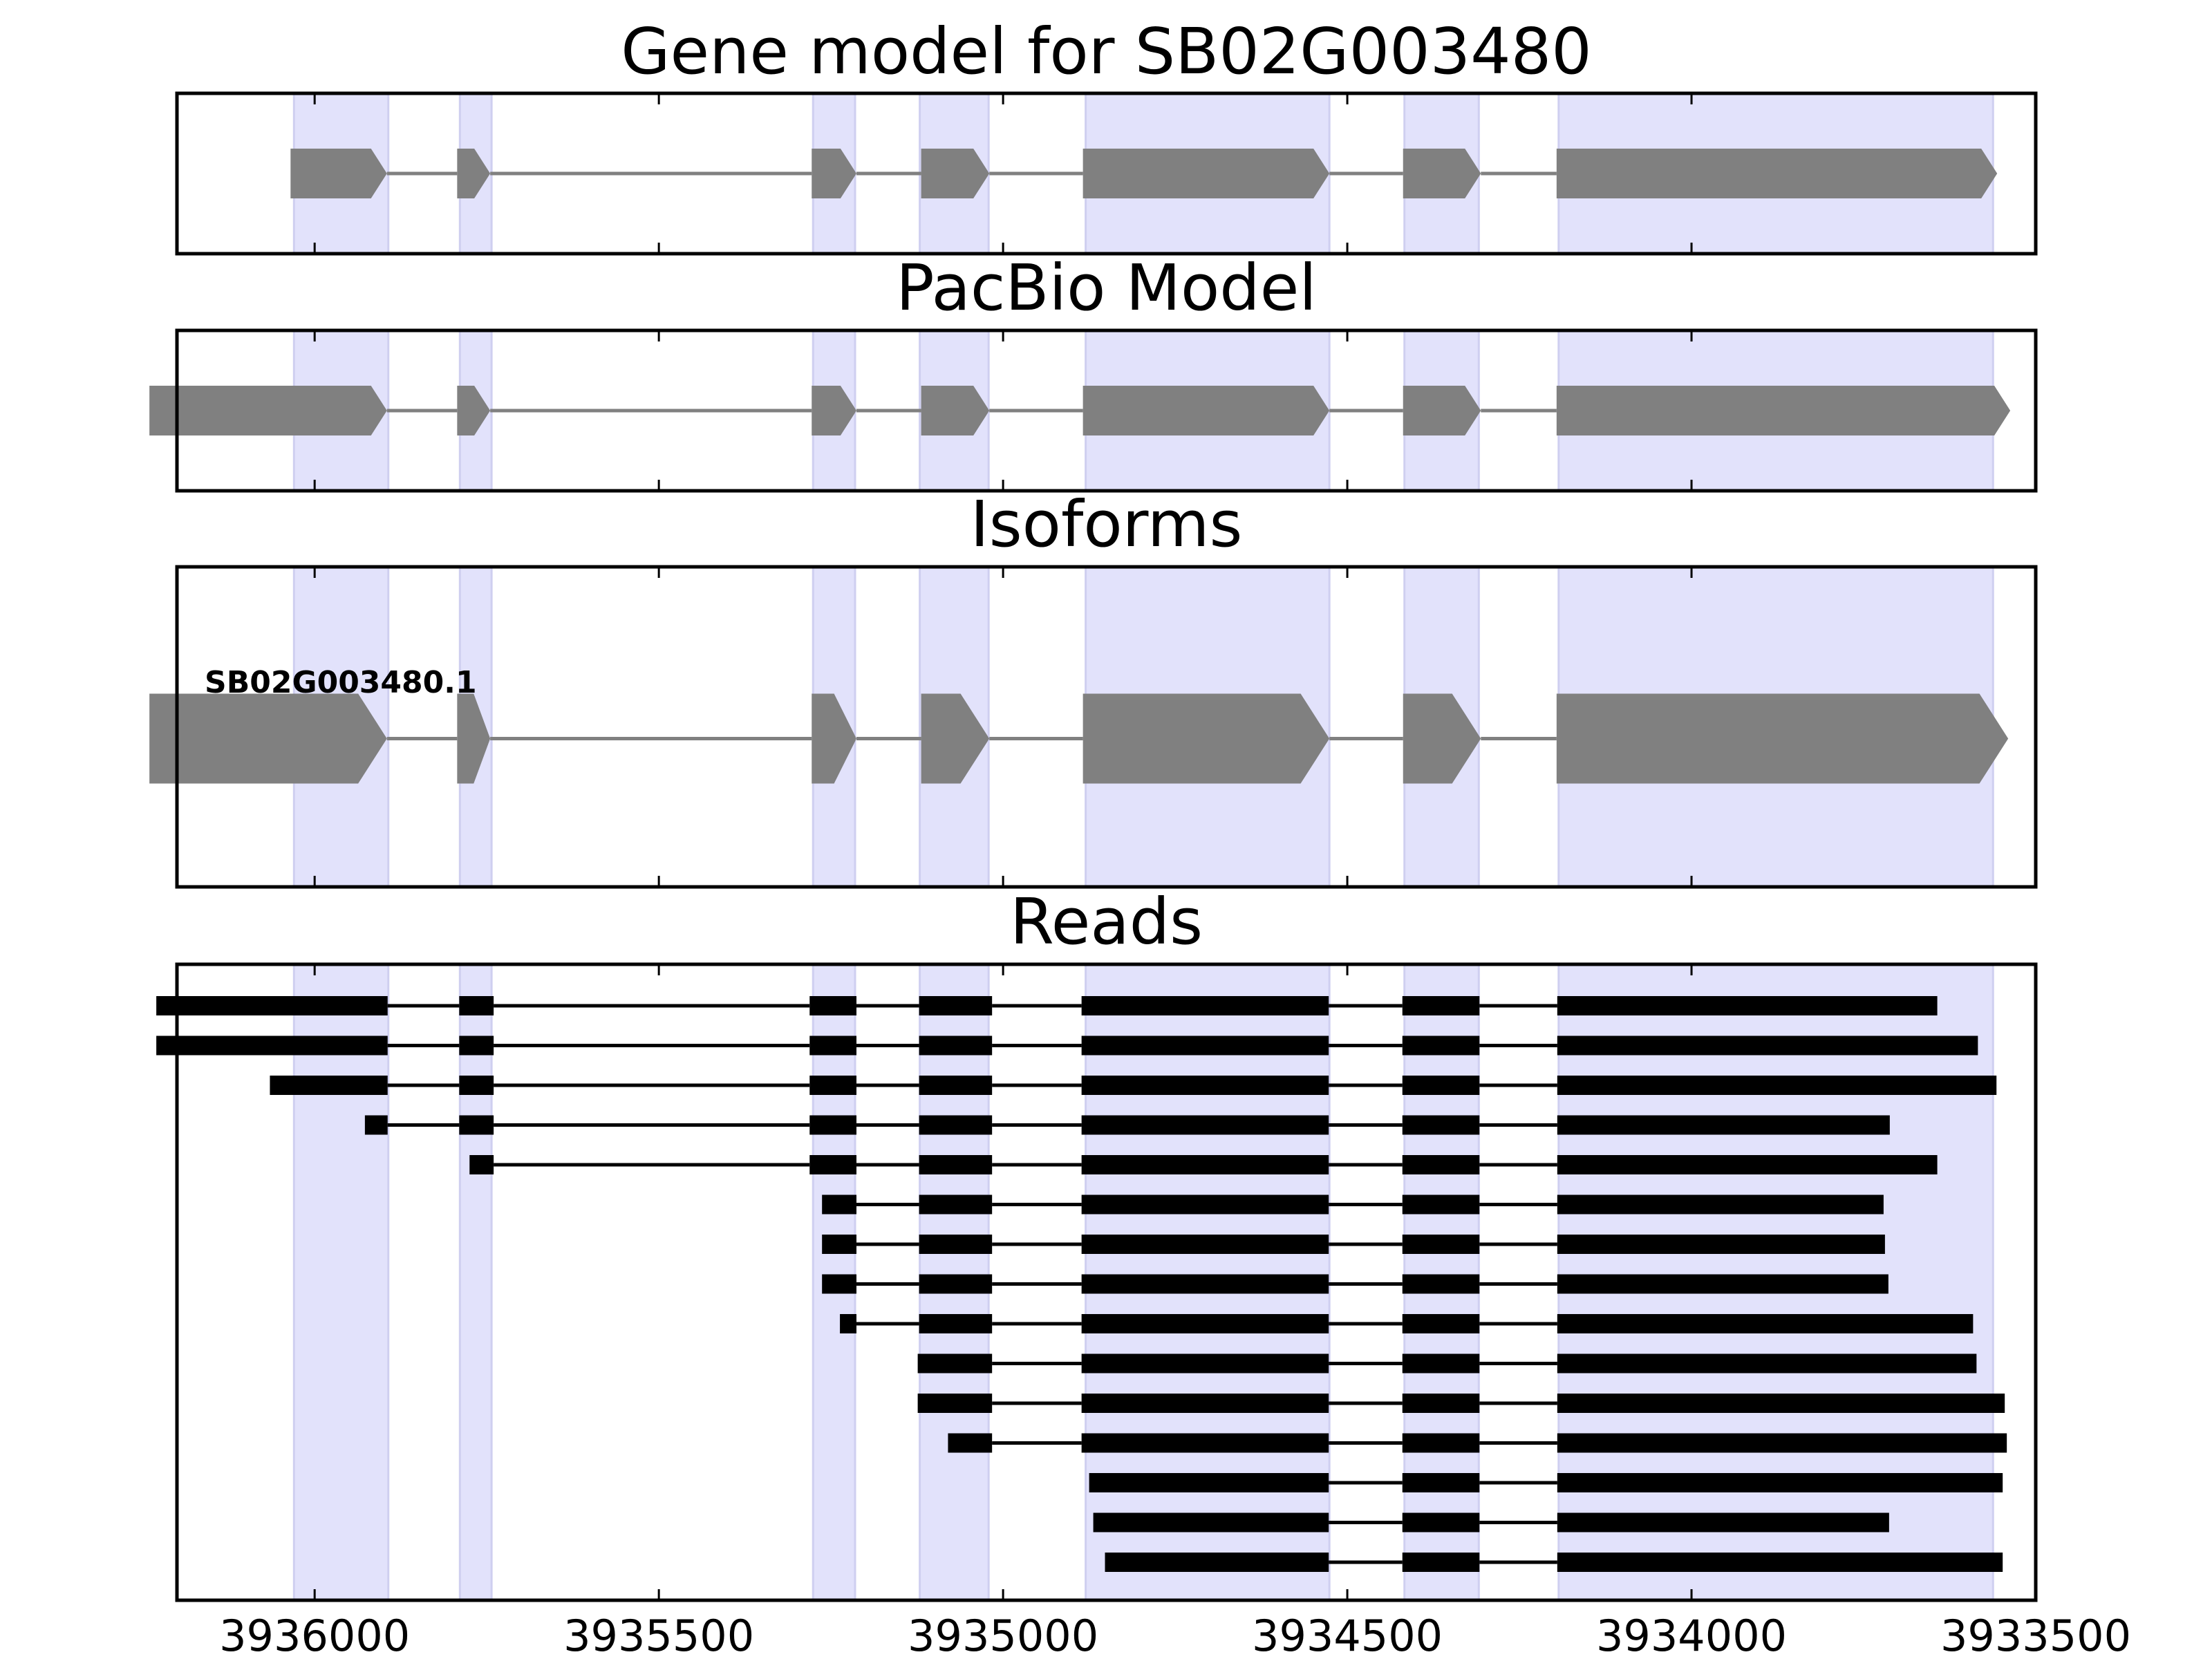 The height and width of the screenshot is (1659, 2212). What do you see at coordinates (314, 1635) in the screenshot?
I see `x-tick-label: 3936000` at bounding box center [314, 1635].